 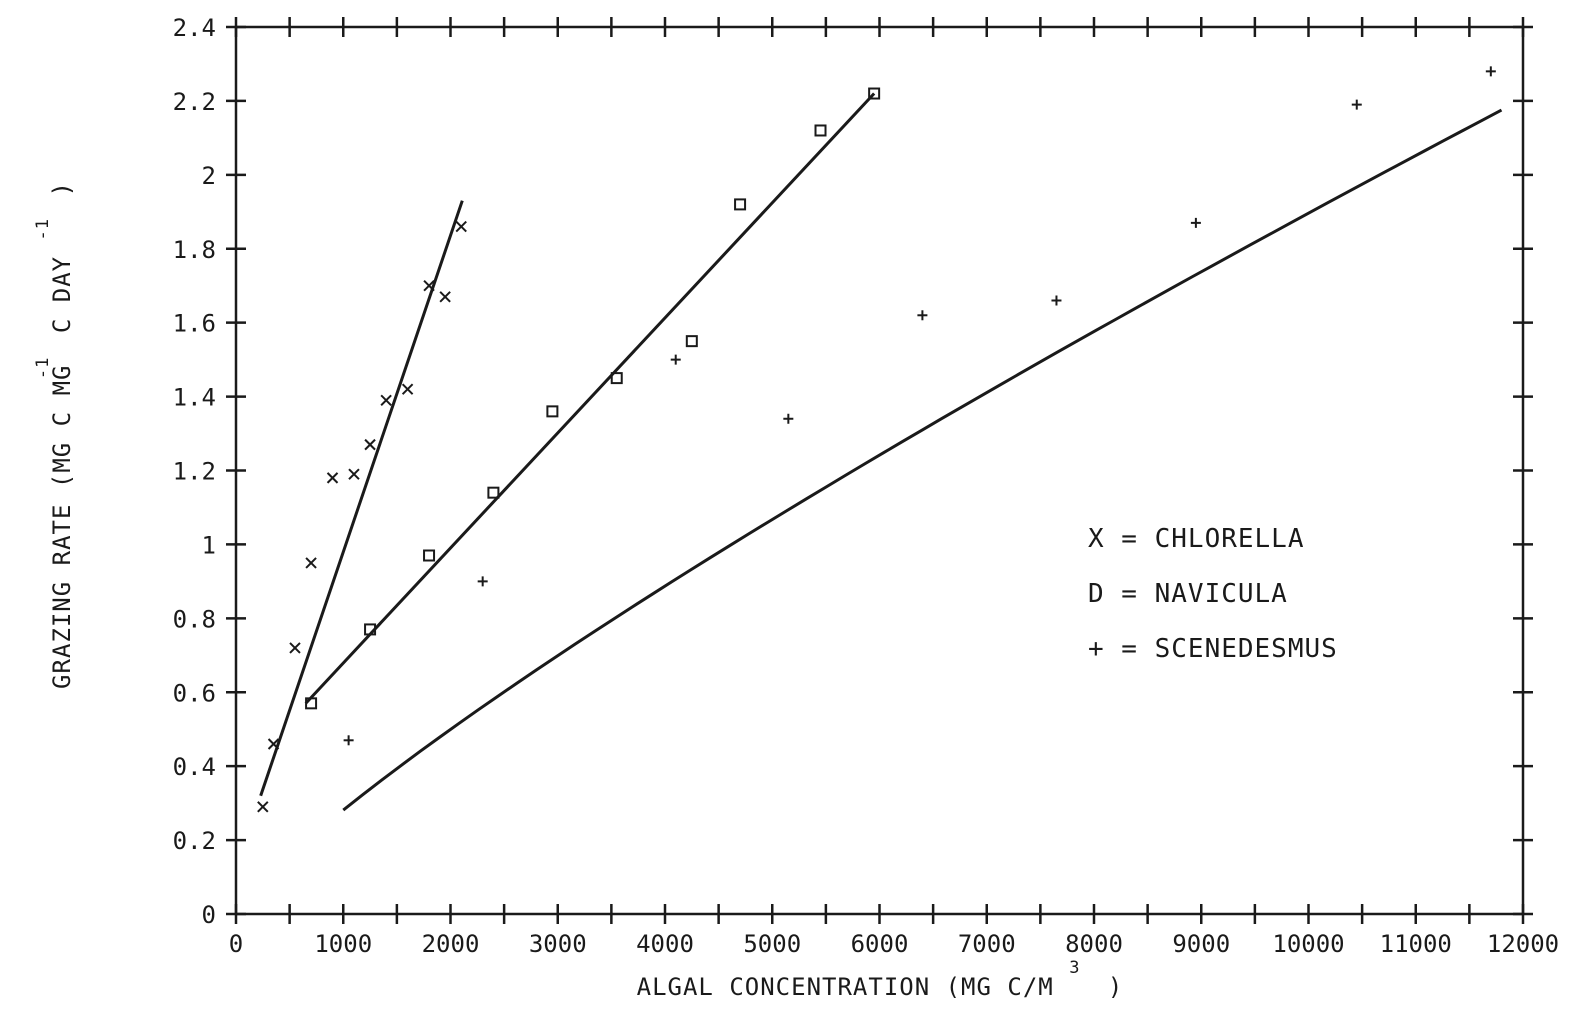 I want to click on y-tick-label: 0, so click(x=209, y=915).